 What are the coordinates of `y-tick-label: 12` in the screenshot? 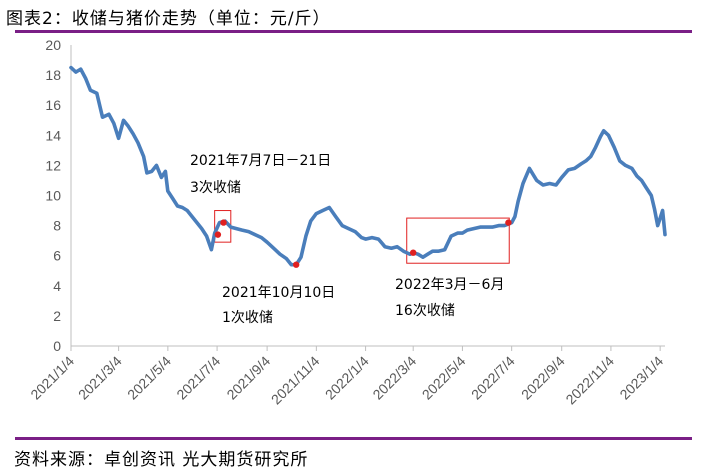 It's located at (53, 165).